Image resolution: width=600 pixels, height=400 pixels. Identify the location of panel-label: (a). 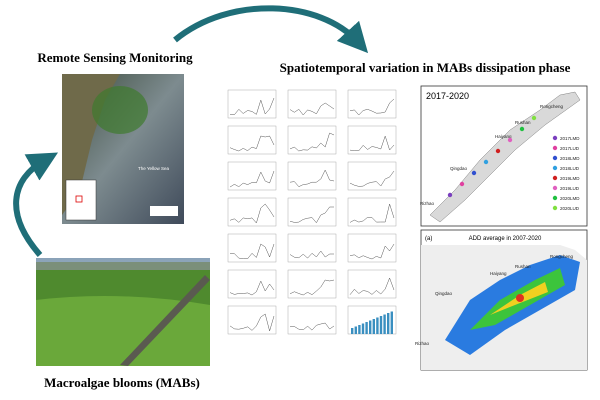
(428, 239).